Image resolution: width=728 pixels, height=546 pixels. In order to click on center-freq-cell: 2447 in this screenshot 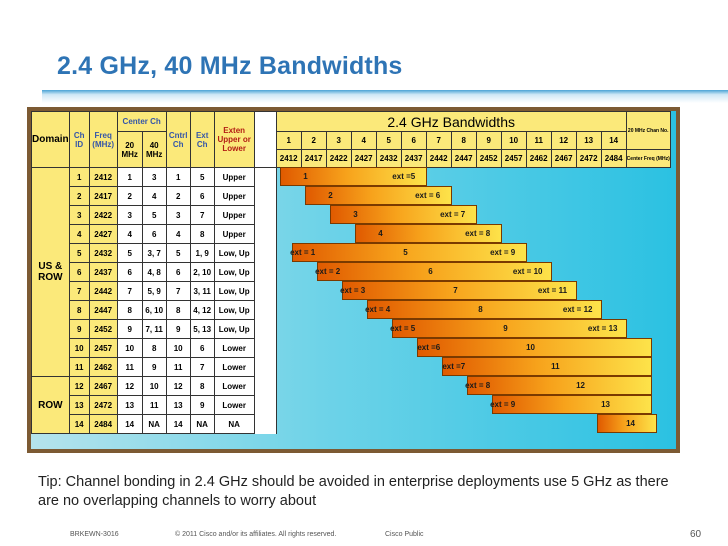, I will do `click(463, 158)`.